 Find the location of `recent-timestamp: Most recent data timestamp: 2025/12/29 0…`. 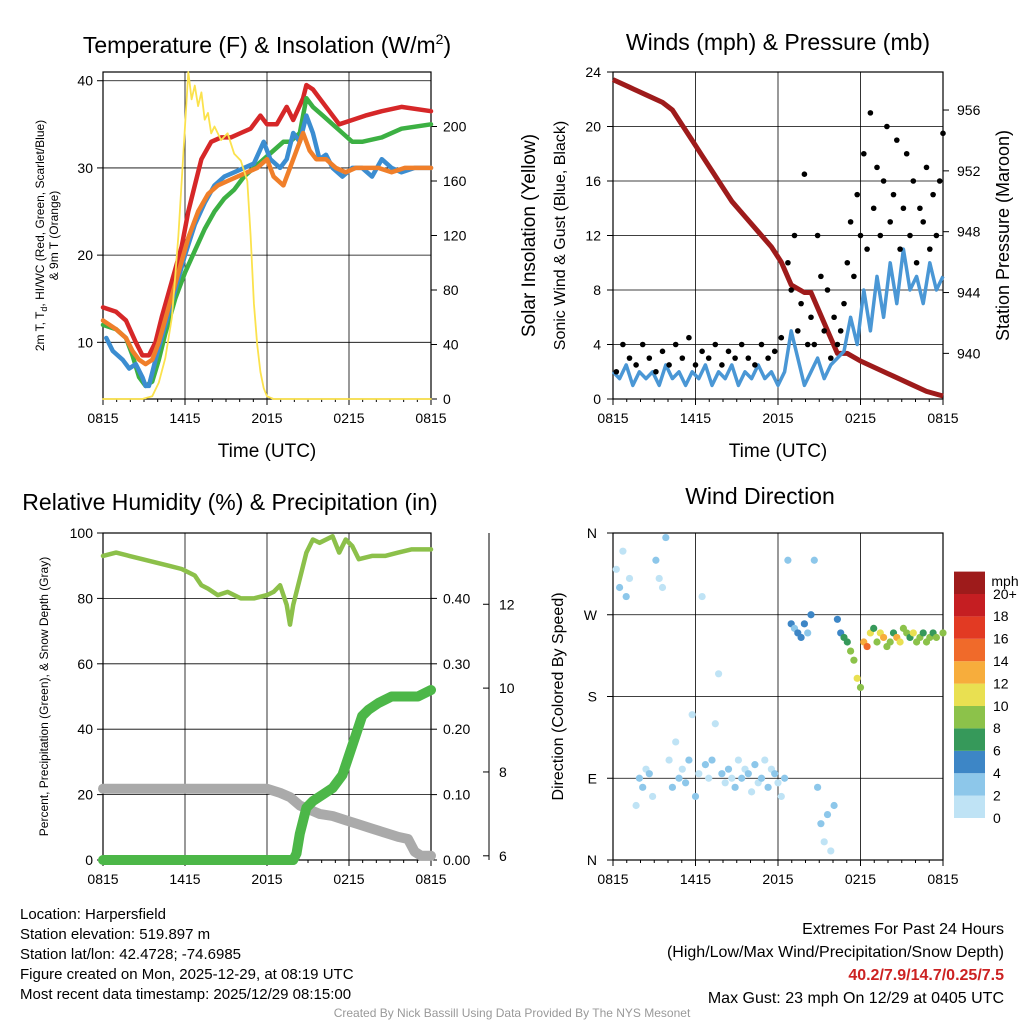

recent-timestamp: Most recent data timestamp: 2025/12/29 0… is located at coordinates (186, 994).